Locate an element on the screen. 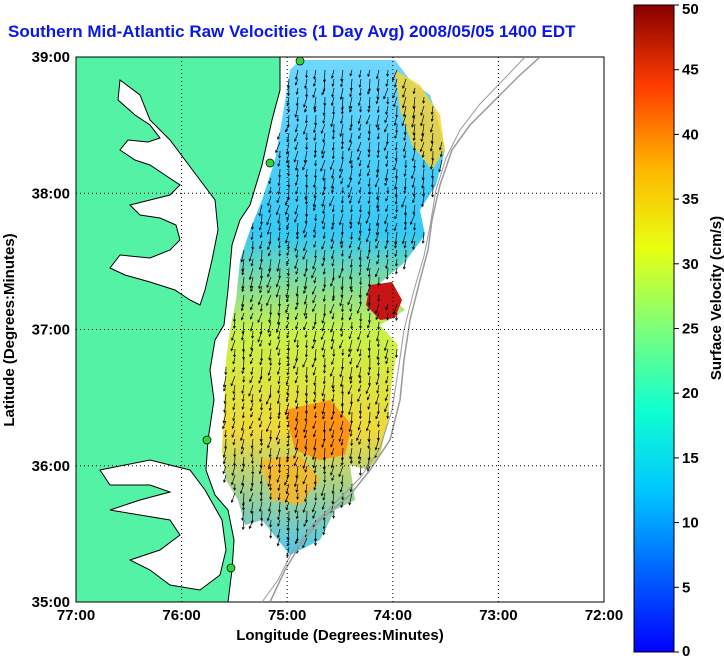 This screenshot has width=724, height=659. colorbar-tick-label: 25 is located at coordinates (690, 329).